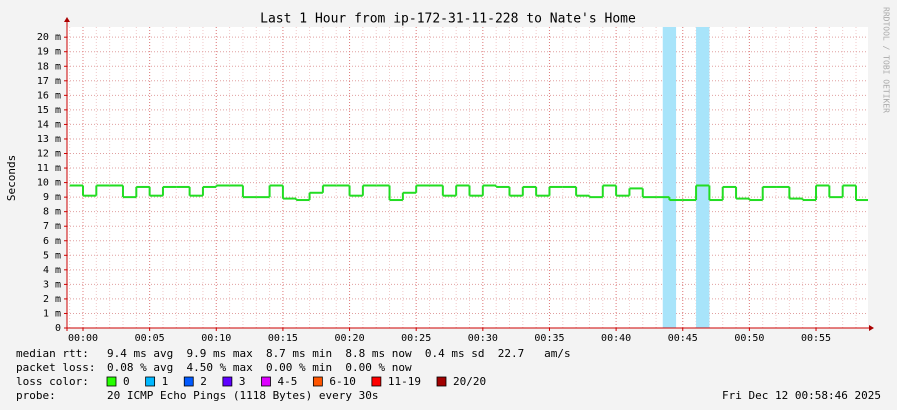  What do you see at coordinates (404, 381) in the screenshot?
I see `loss-swatch-label: 11-19` at bounding box center [404, 381].